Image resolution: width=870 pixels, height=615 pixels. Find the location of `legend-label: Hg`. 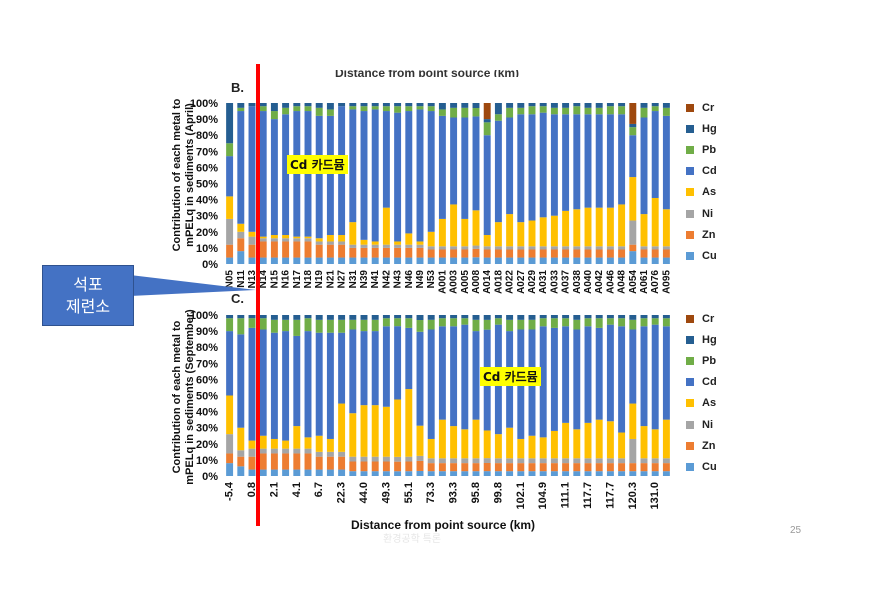

legend-label: Hg is located at coordinates (709, 128).